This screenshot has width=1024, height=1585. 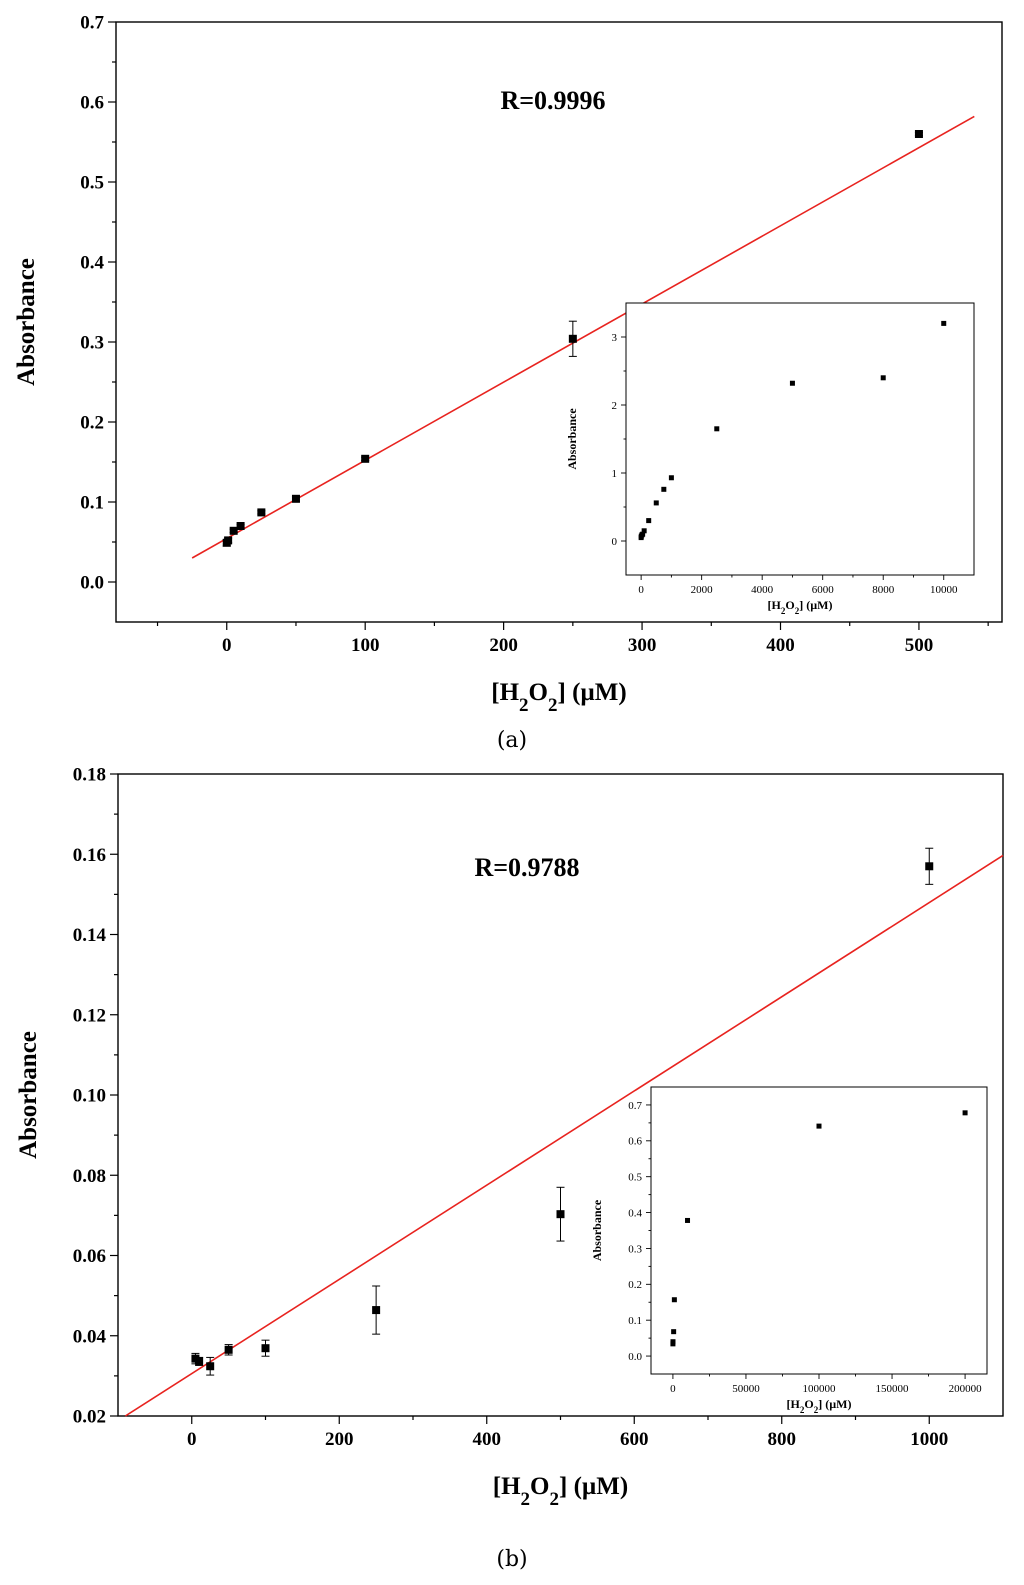 What do you see at coordinates (89, 1096) in the screenshot?
I see `panel-b-y-tick-label: 0.10` at bounding box center [89, 1096].